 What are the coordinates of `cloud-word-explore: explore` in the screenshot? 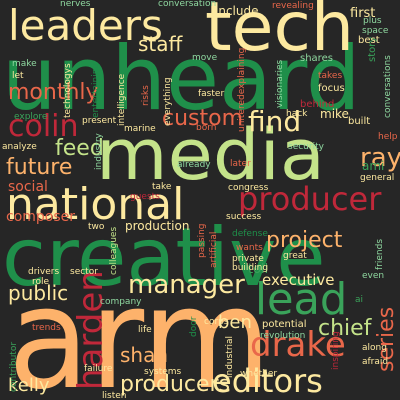 It's located at (31, 117).